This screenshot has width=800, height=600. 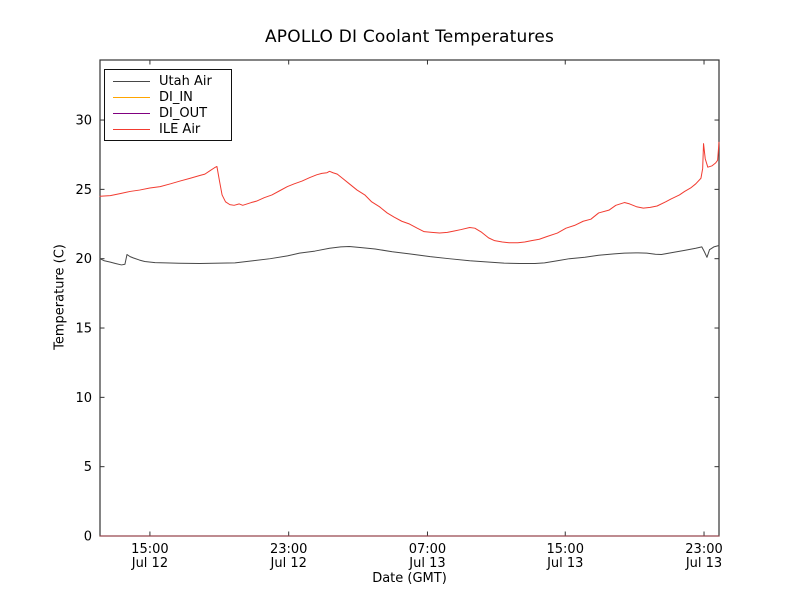 What do you see at coordinates (131, 130) in the screenshot?
I see `legend-line-sample-ile-air` at bounding box center [131, 130].